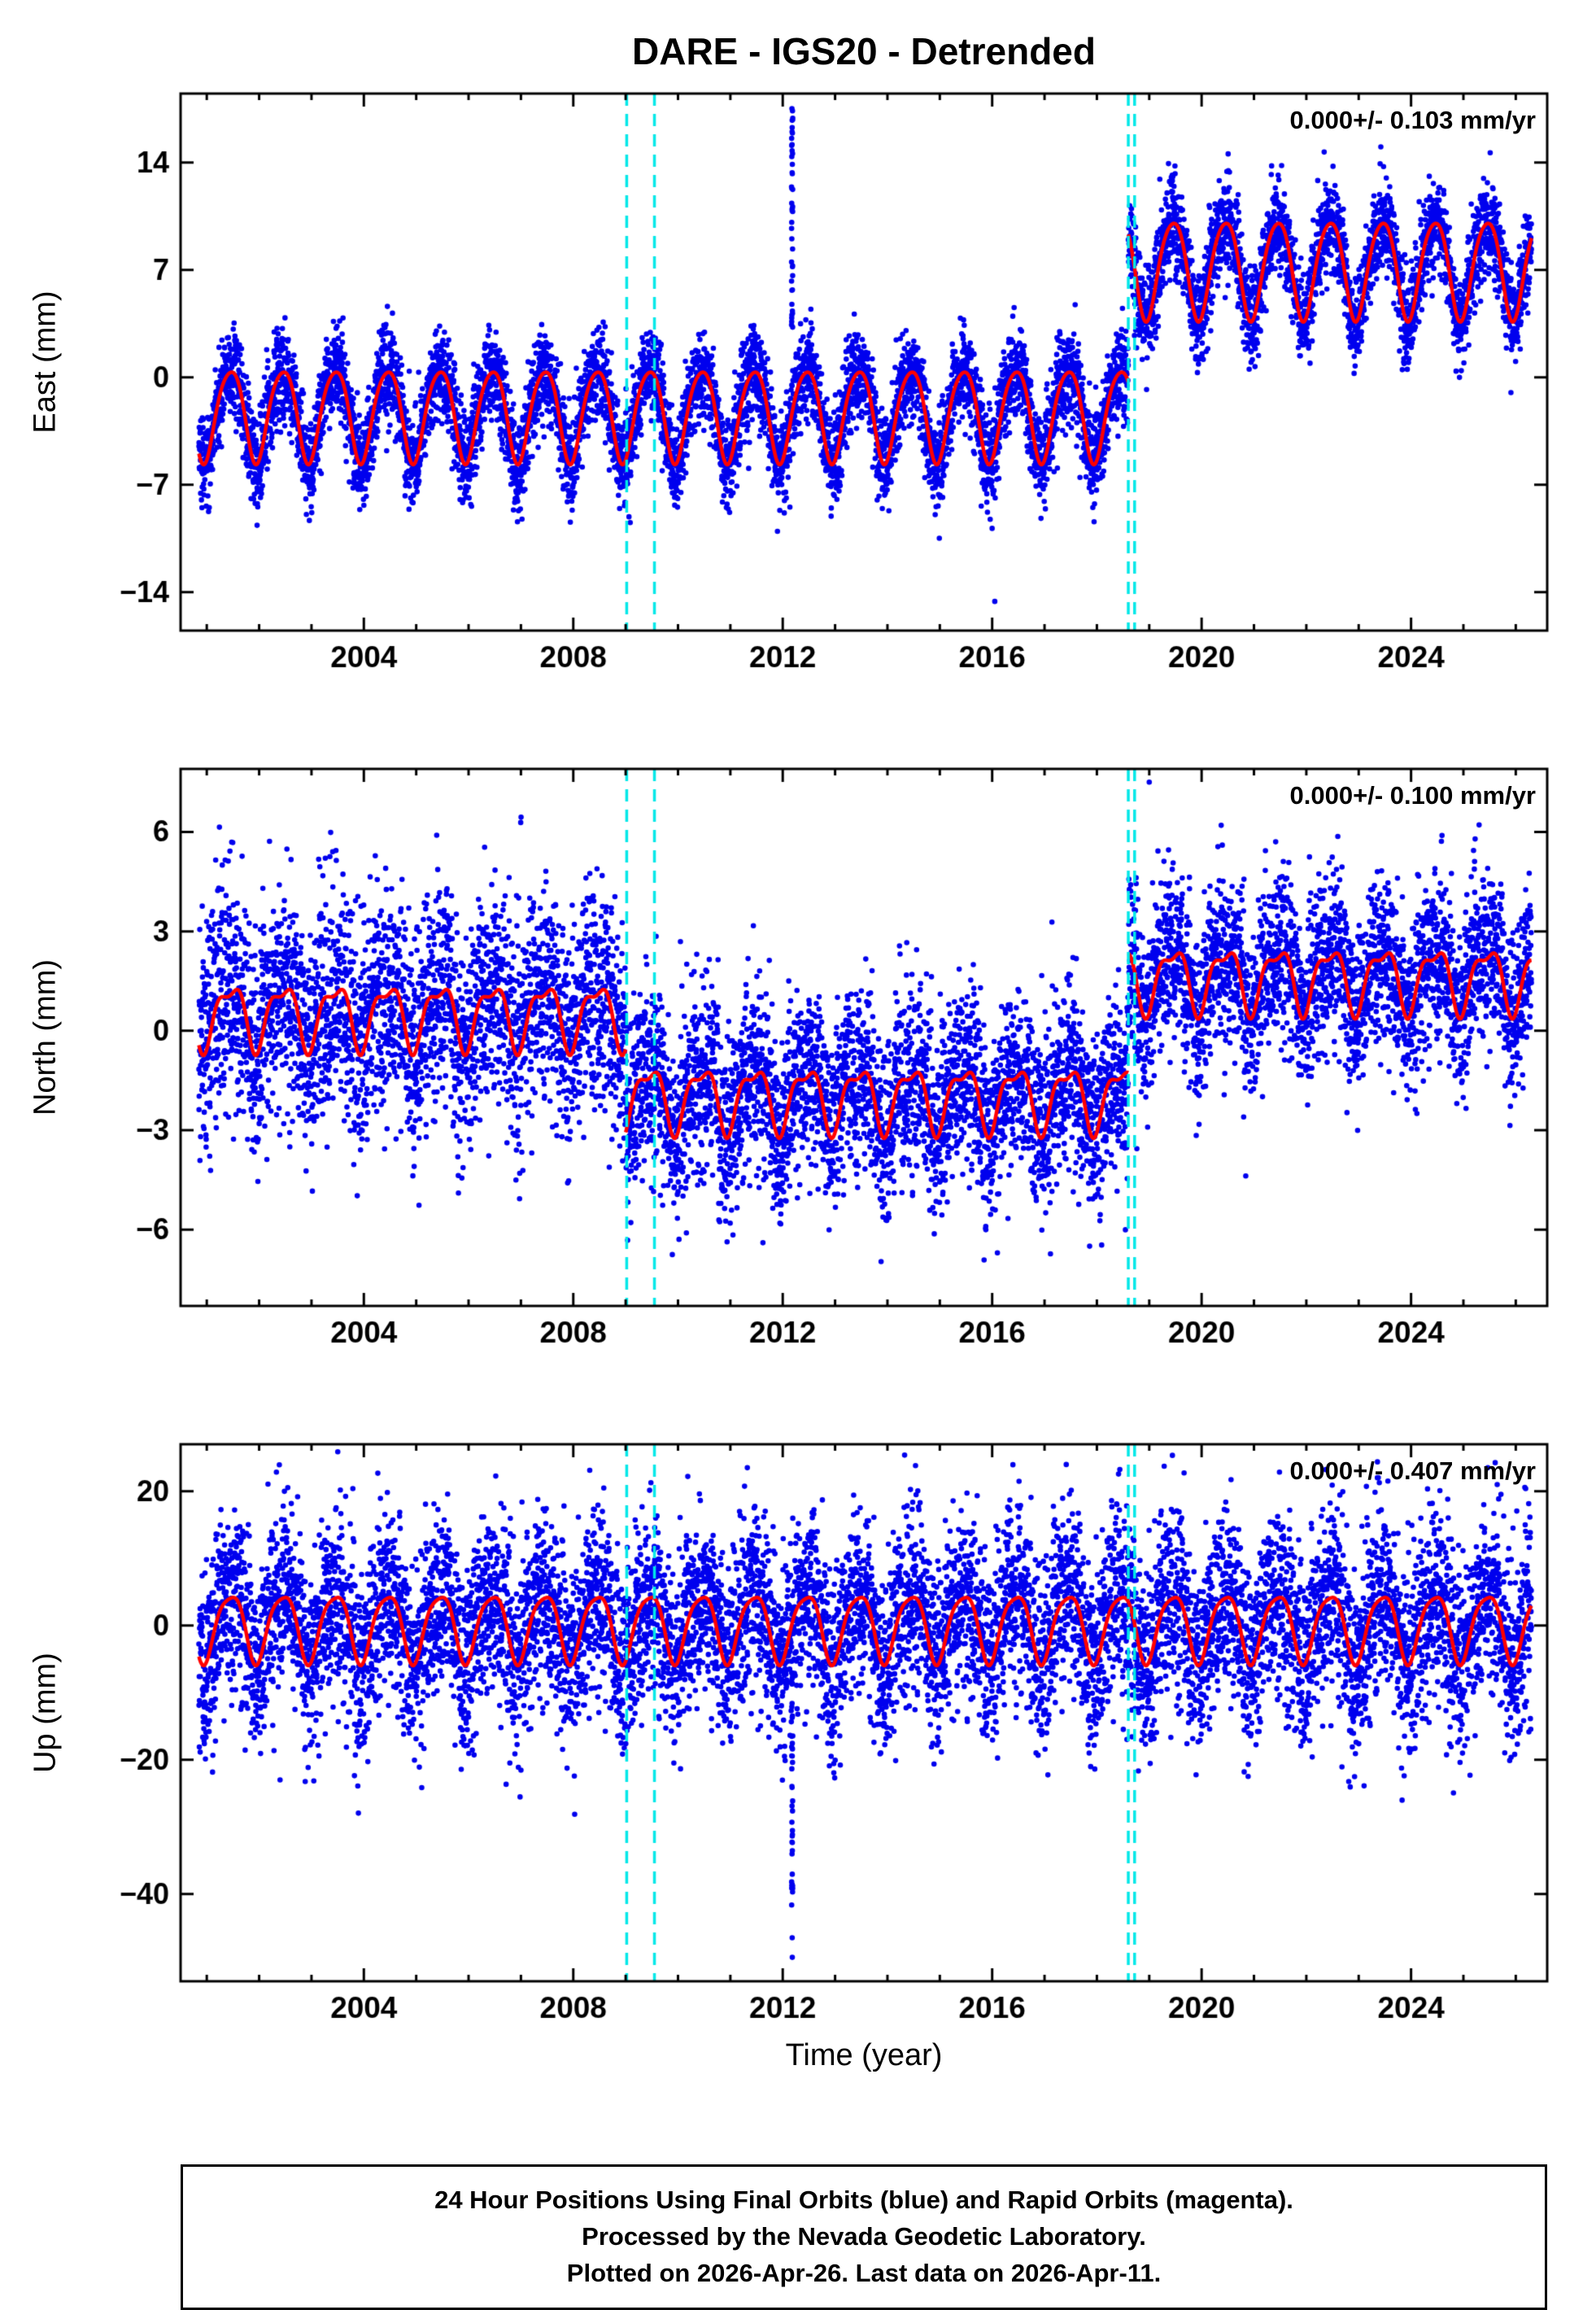 The image size is (1596, 2310). I want to click on rate-annotation-north: 0.000+/- 0.100 mm/yr, so click(1412, 796).